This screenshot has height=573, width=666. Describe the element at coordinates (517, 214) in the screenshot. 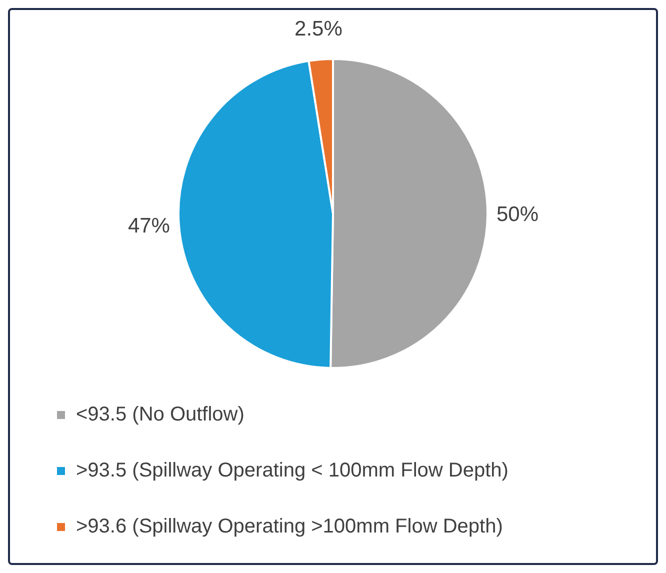

I see `data-label: 50%` at that location.